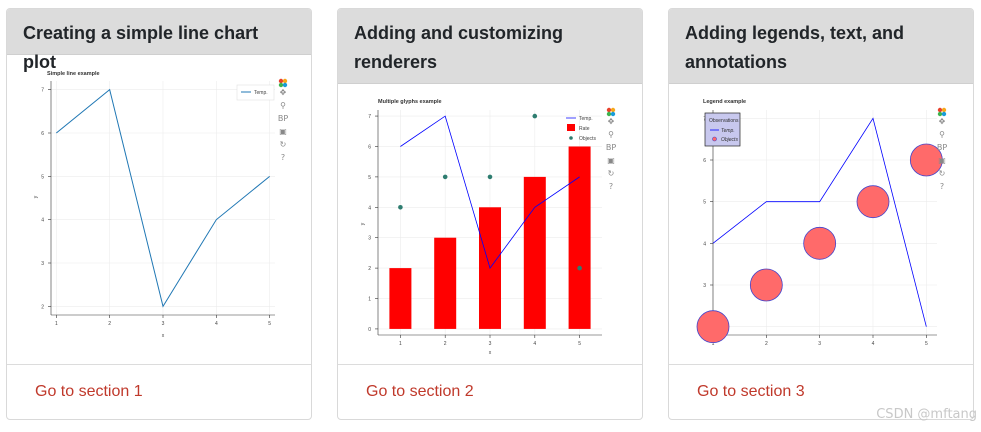 The width and height of the screenshot is (981, 432). What do you see at coordinates (571, 127) in the screenshot?
I see `legend-swatch-rate` at bounding box center [571, 127].